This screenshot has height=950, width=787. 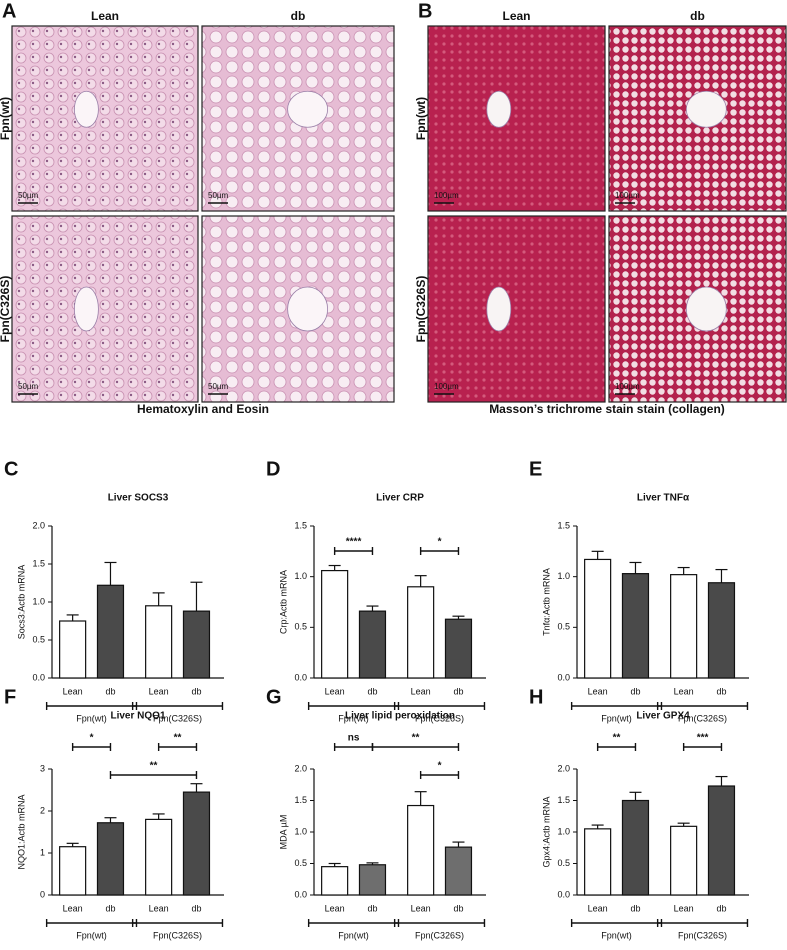 I want to click on panel-letter: D, so click(x=273, y=469).